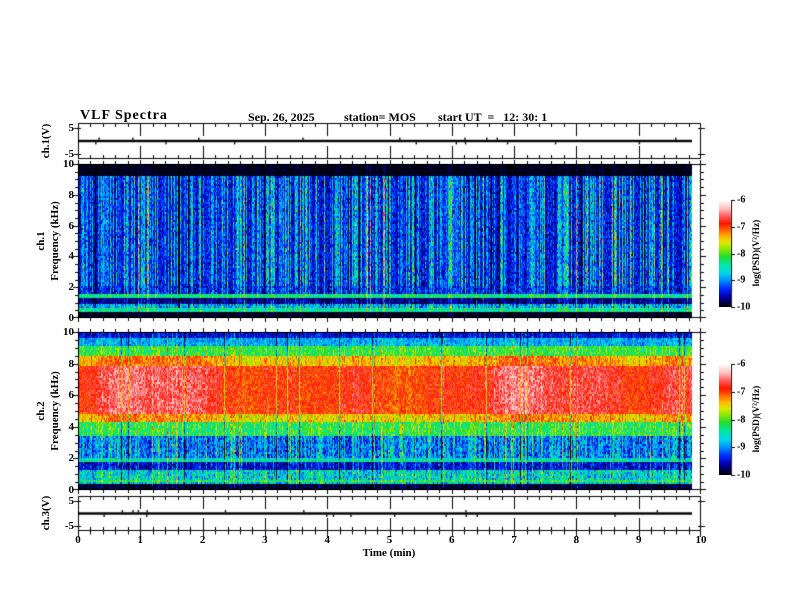  Describe the element at coordinates (725, 253) in the screenshot. I see `colorbar-1-gradient` at that location.